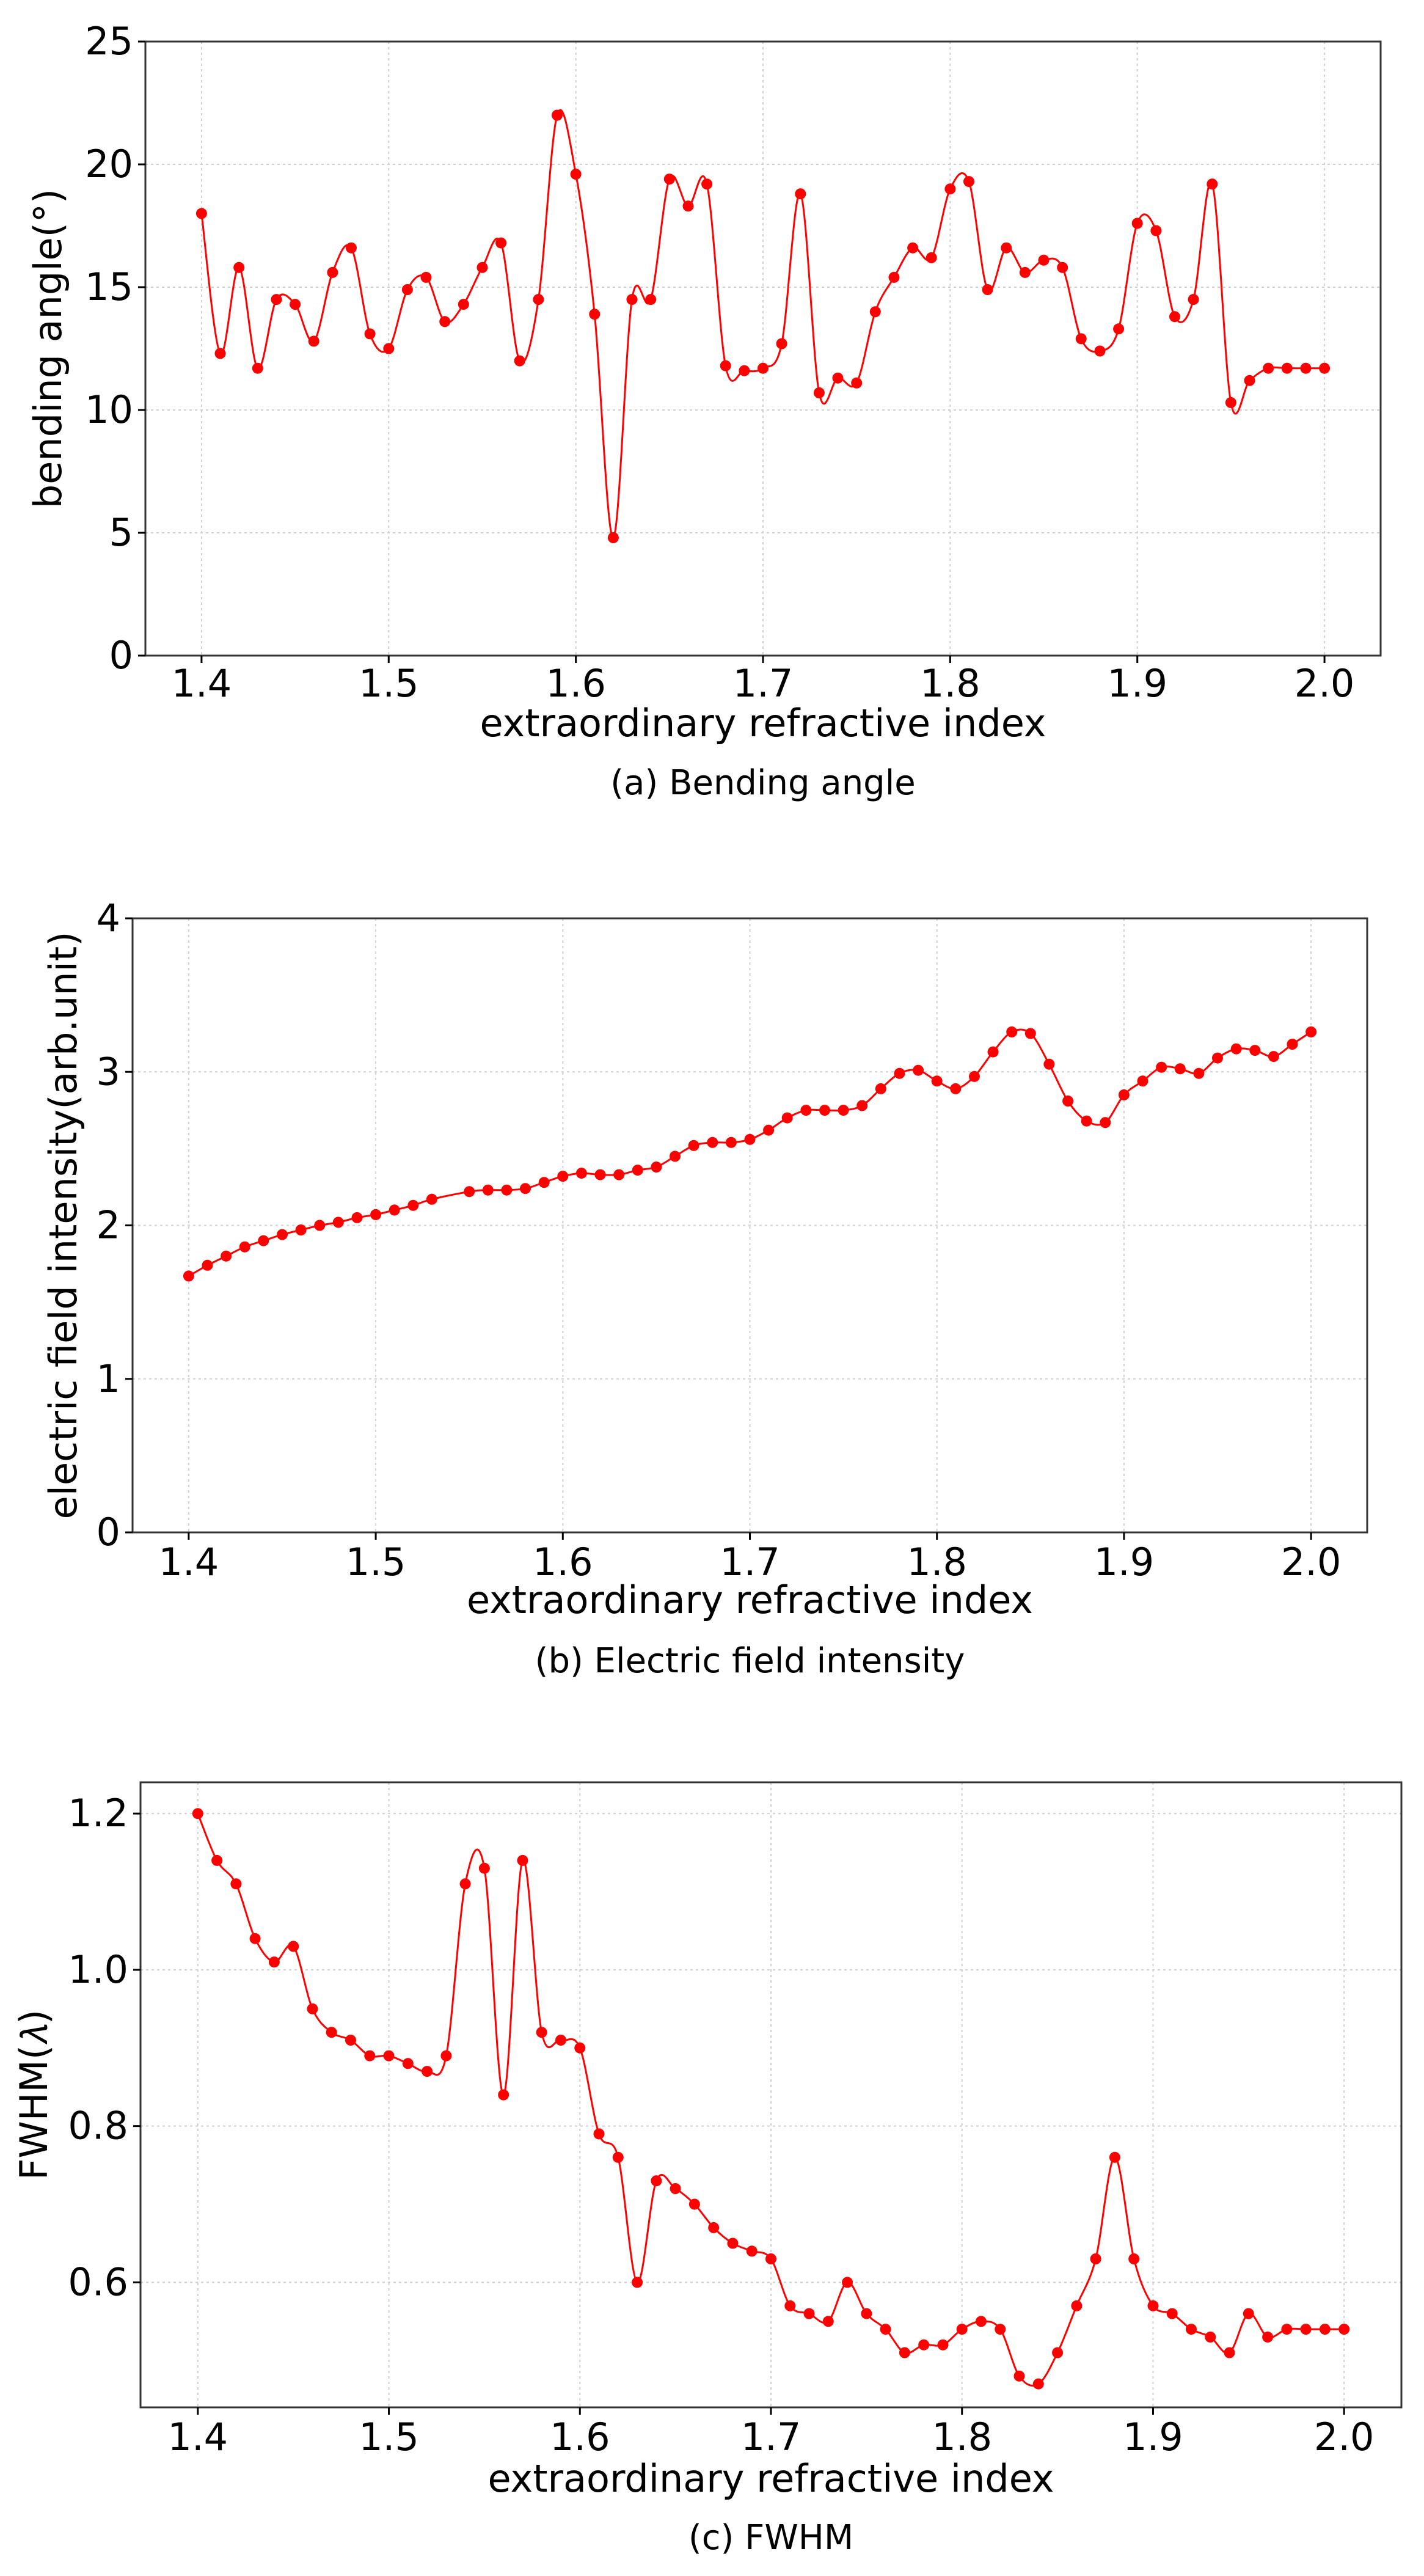 The width and height of the screenshot is (1424, 2576). What do you see at coordinates (108, 918) in the screenshot?
I see `y-tick-label: 4` at bounding box center [108, 918].